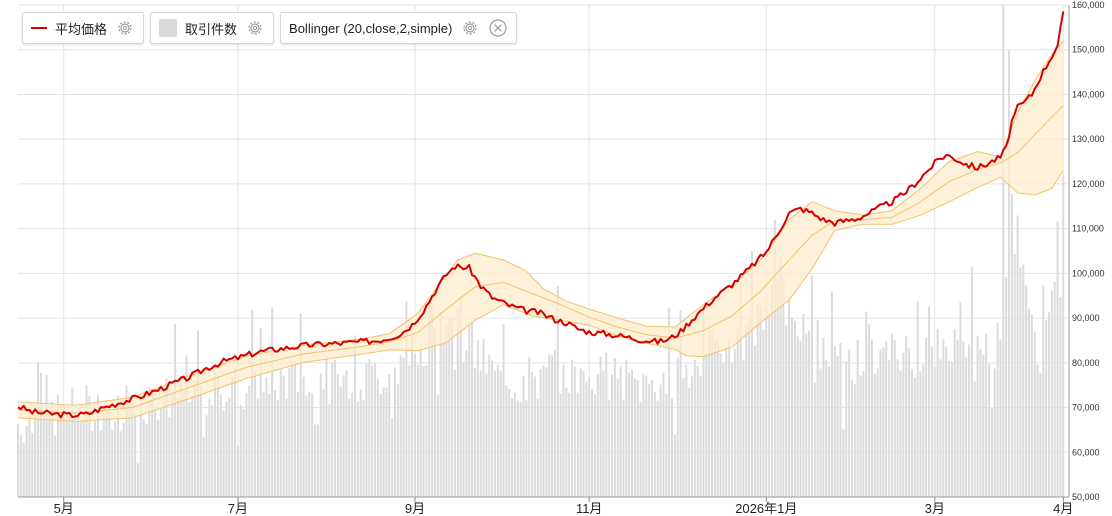 The image size is (1112, 516). Describe the element at coordinates (1088, 273) in the screenshot. I see `y-tick-label: 100,000` at that location.